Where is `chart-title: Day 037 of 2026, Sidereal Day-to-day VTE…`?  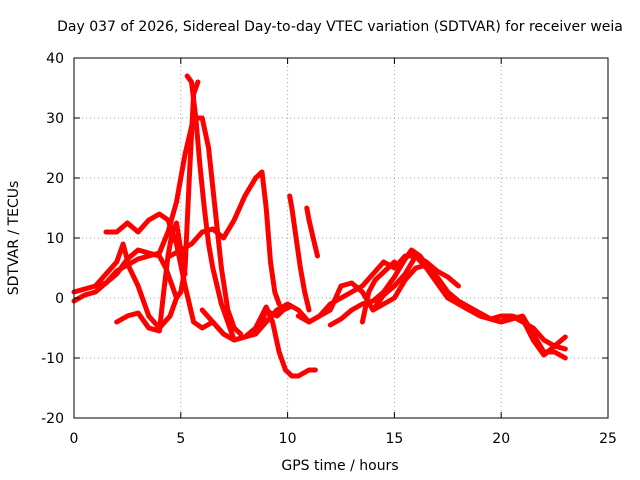
chart-title: Day 037 of 2026, Sidereal Day-to-day VTE… is located at coordinates (340, 27).